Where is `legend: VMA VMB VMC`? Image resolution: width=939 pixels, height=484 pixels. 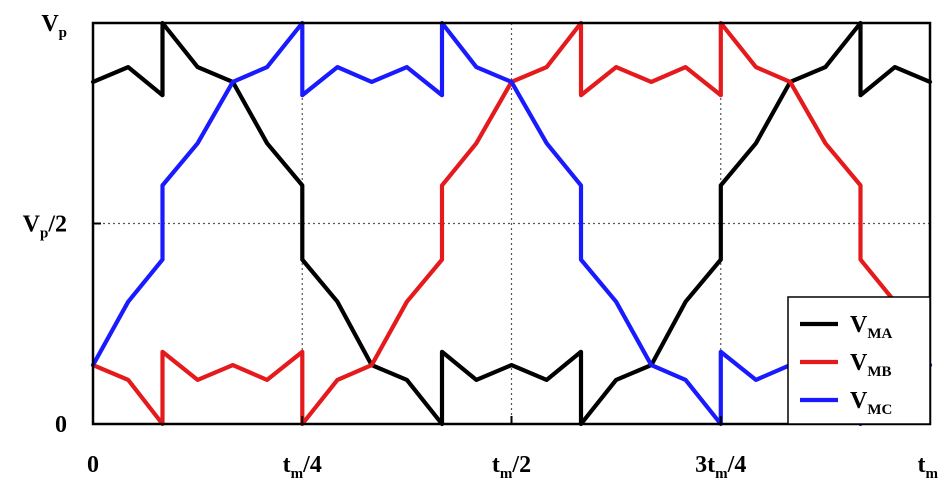
legend: VMA VMB VMC is located at coordinates (859, 360).